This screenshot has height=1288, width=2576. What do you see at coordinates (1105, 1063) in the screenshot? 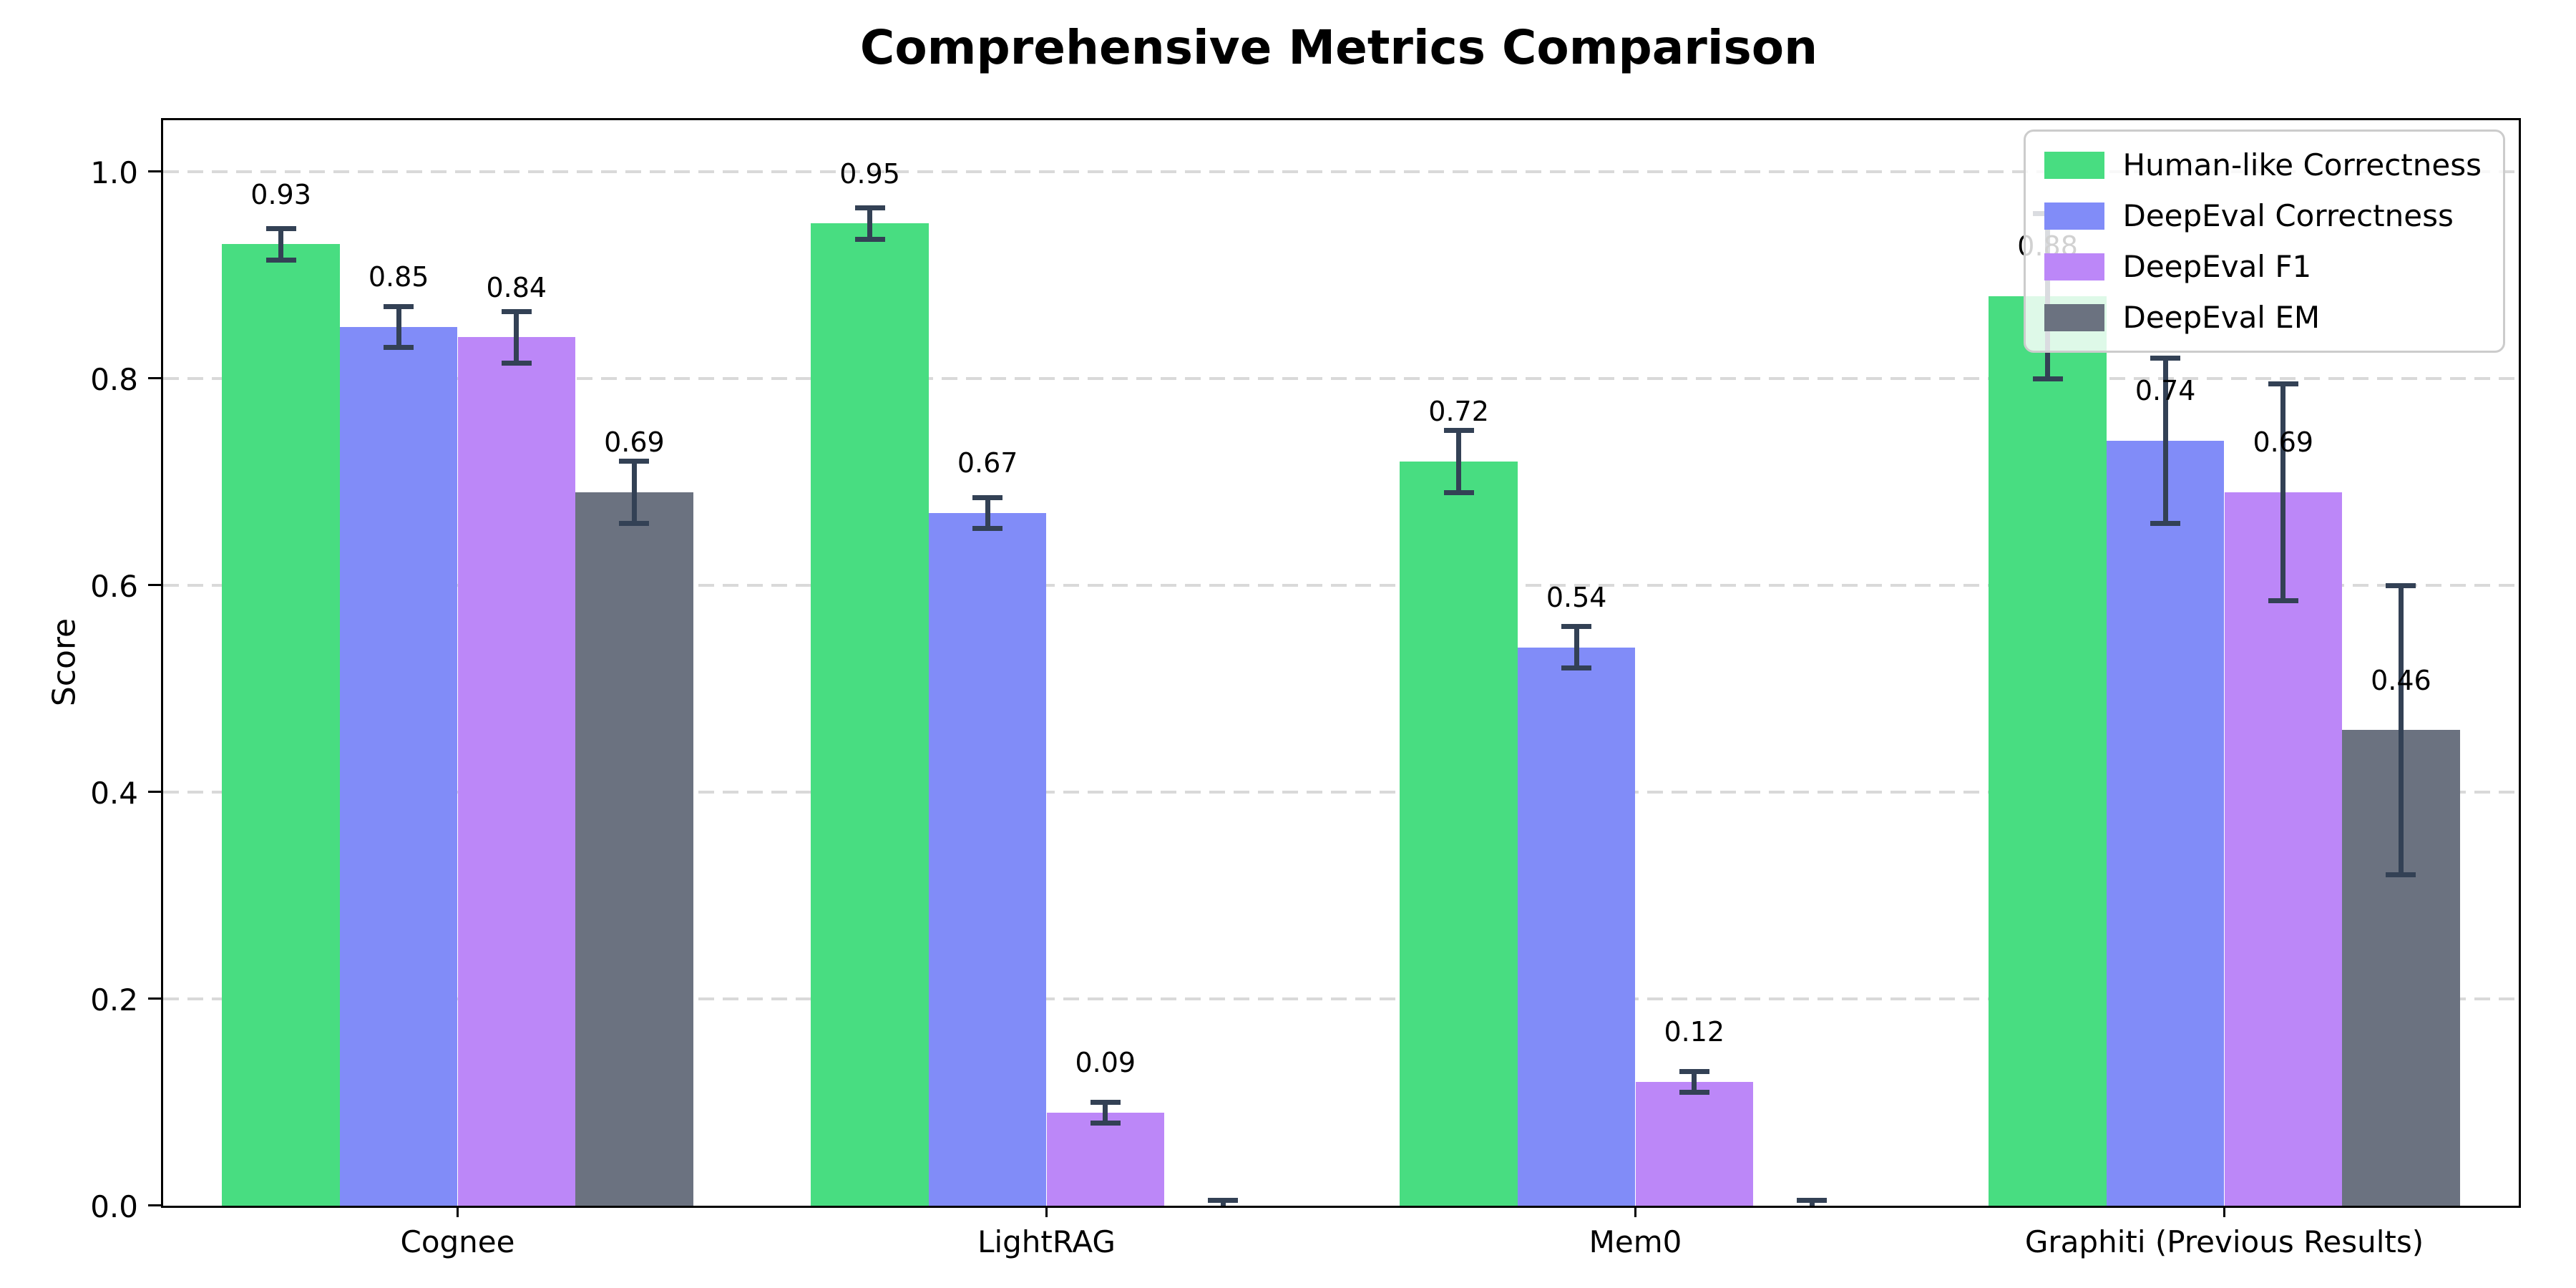
I see `bar-value-label: 0.09` at bounding box center [1105, 1063].